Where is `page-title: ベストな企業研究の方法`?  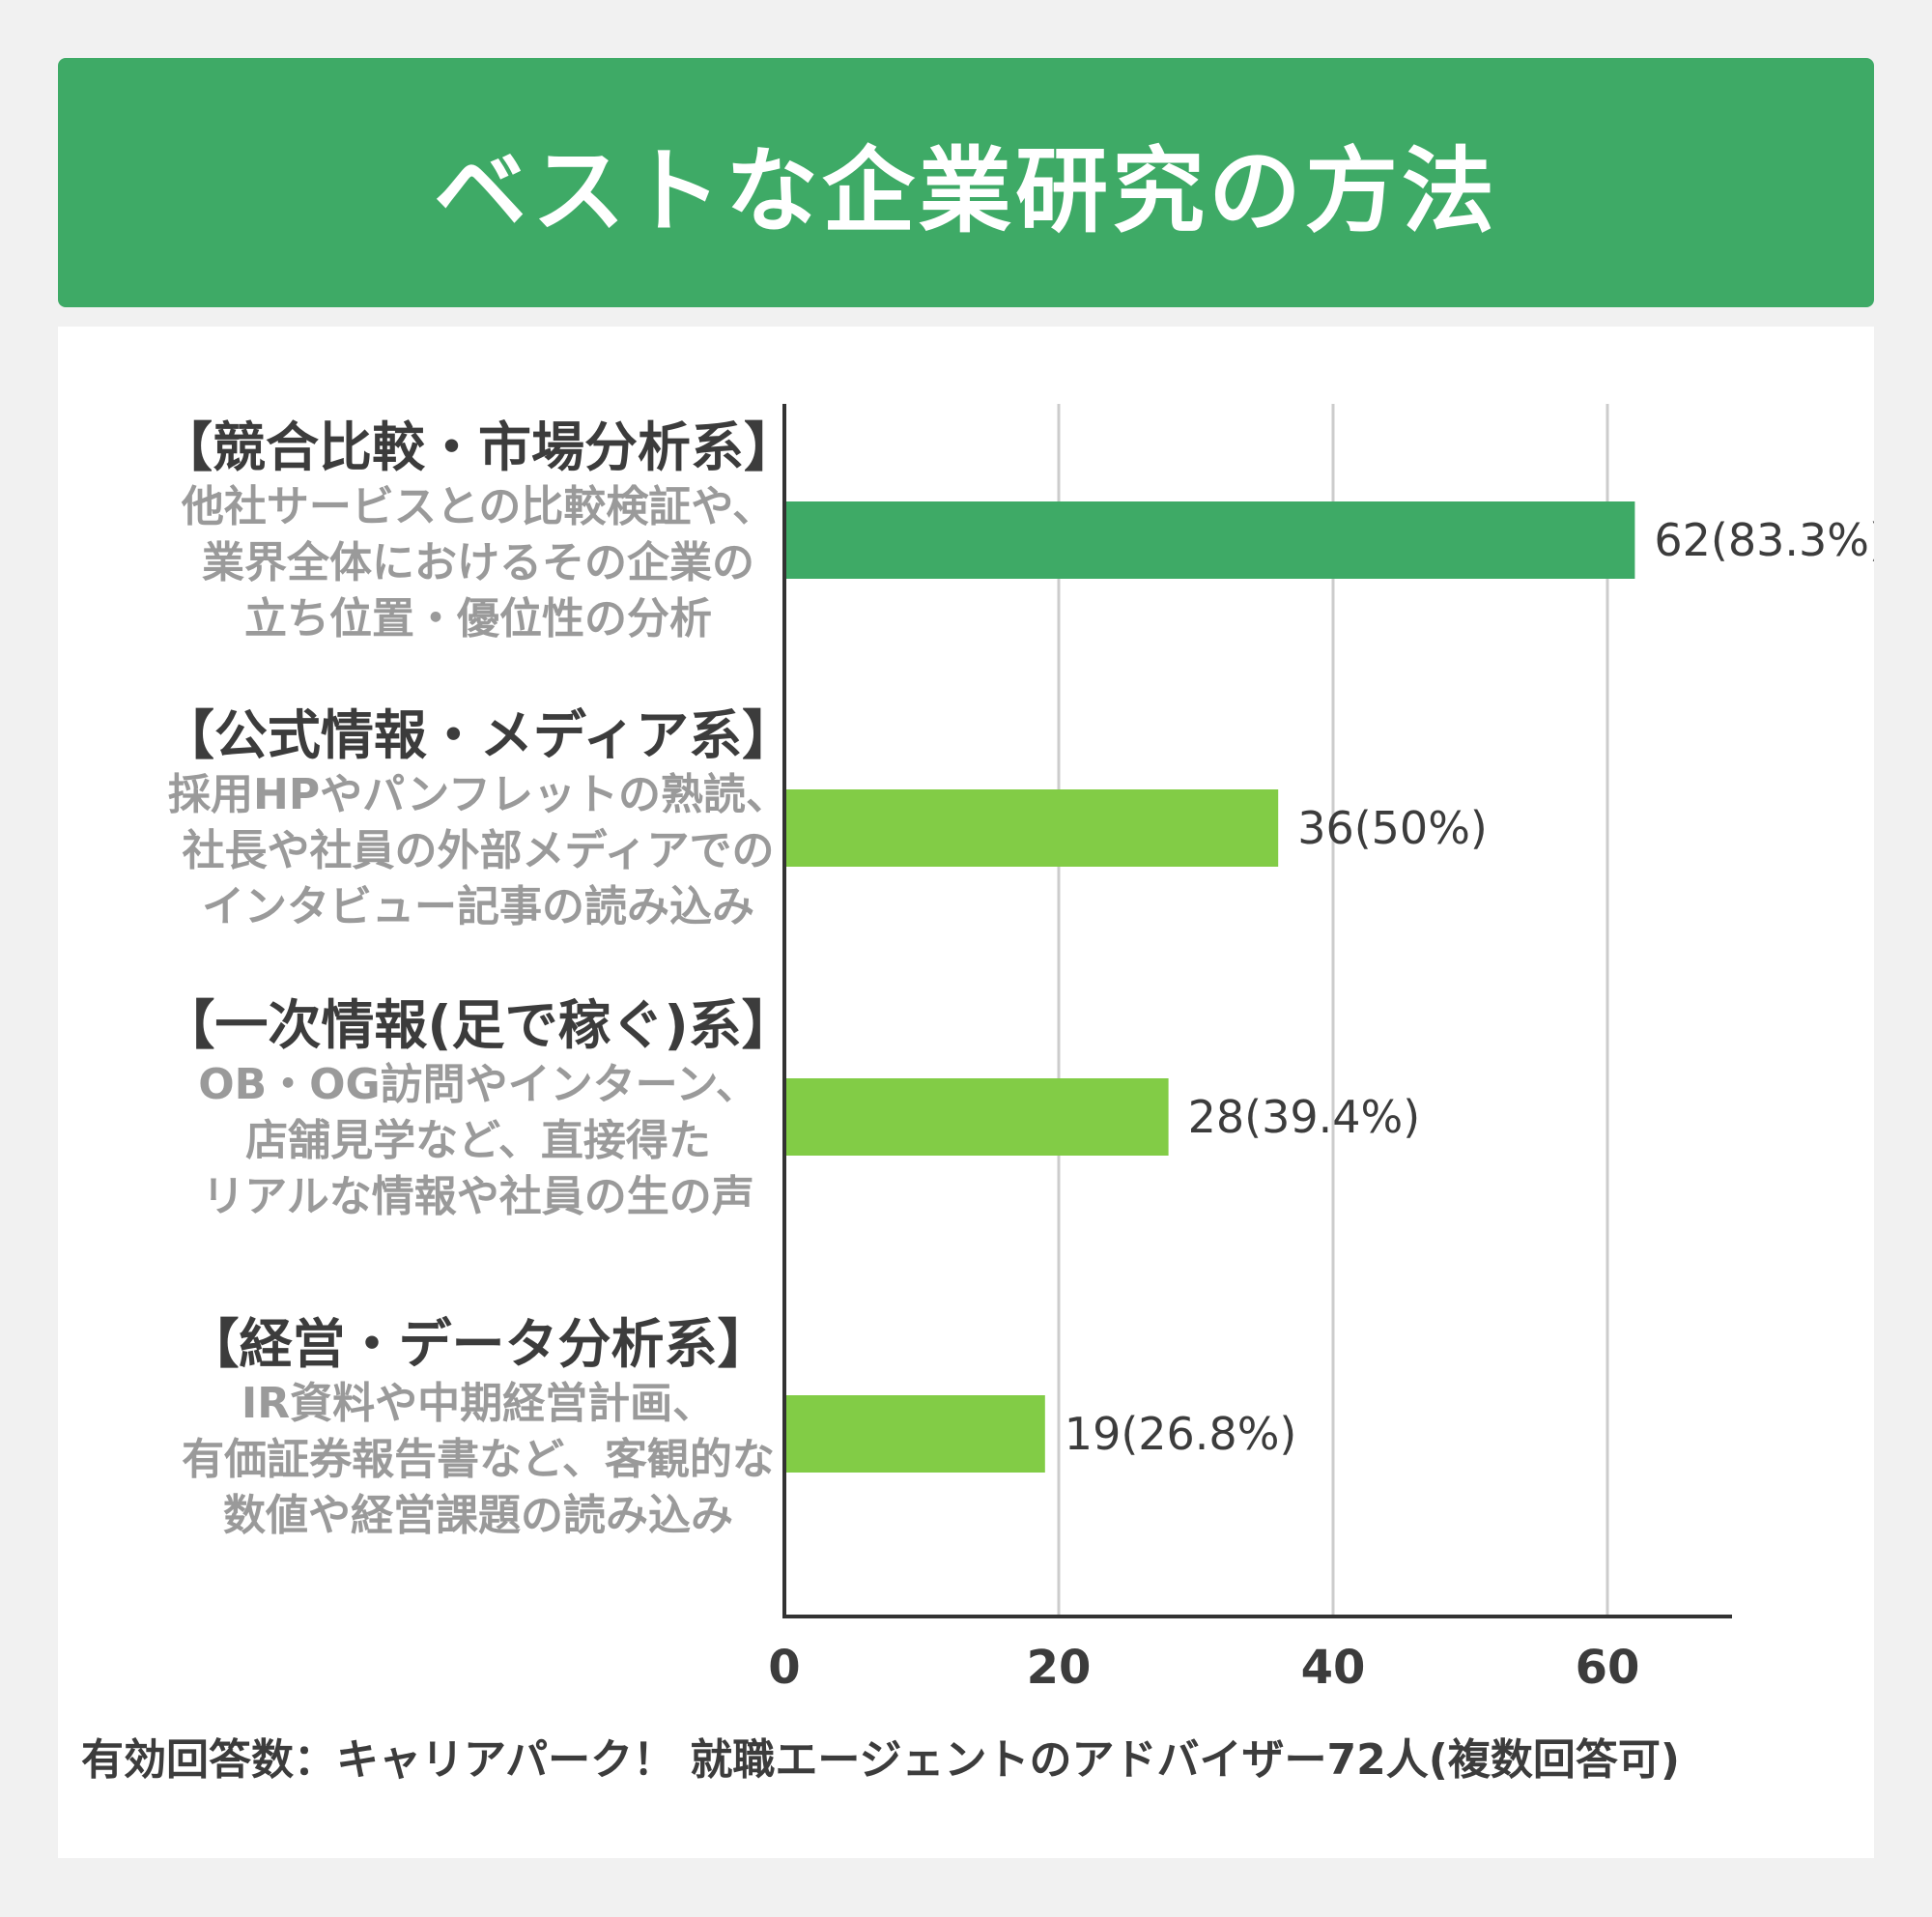 page-title: ベストな企業研究の方法 is located at coordinates (966, 190).